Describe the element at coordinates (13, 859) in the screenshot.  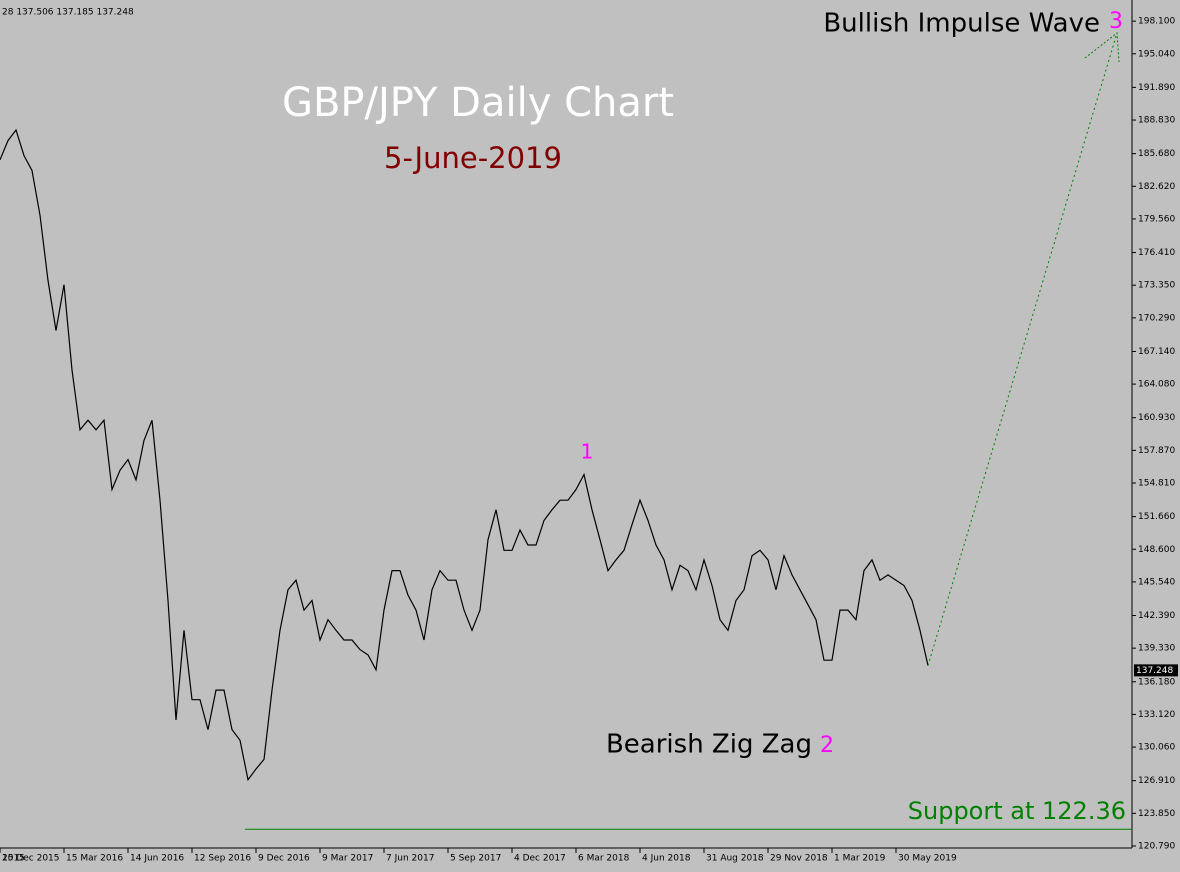
I see `x-tick-label: 2015` at that location.